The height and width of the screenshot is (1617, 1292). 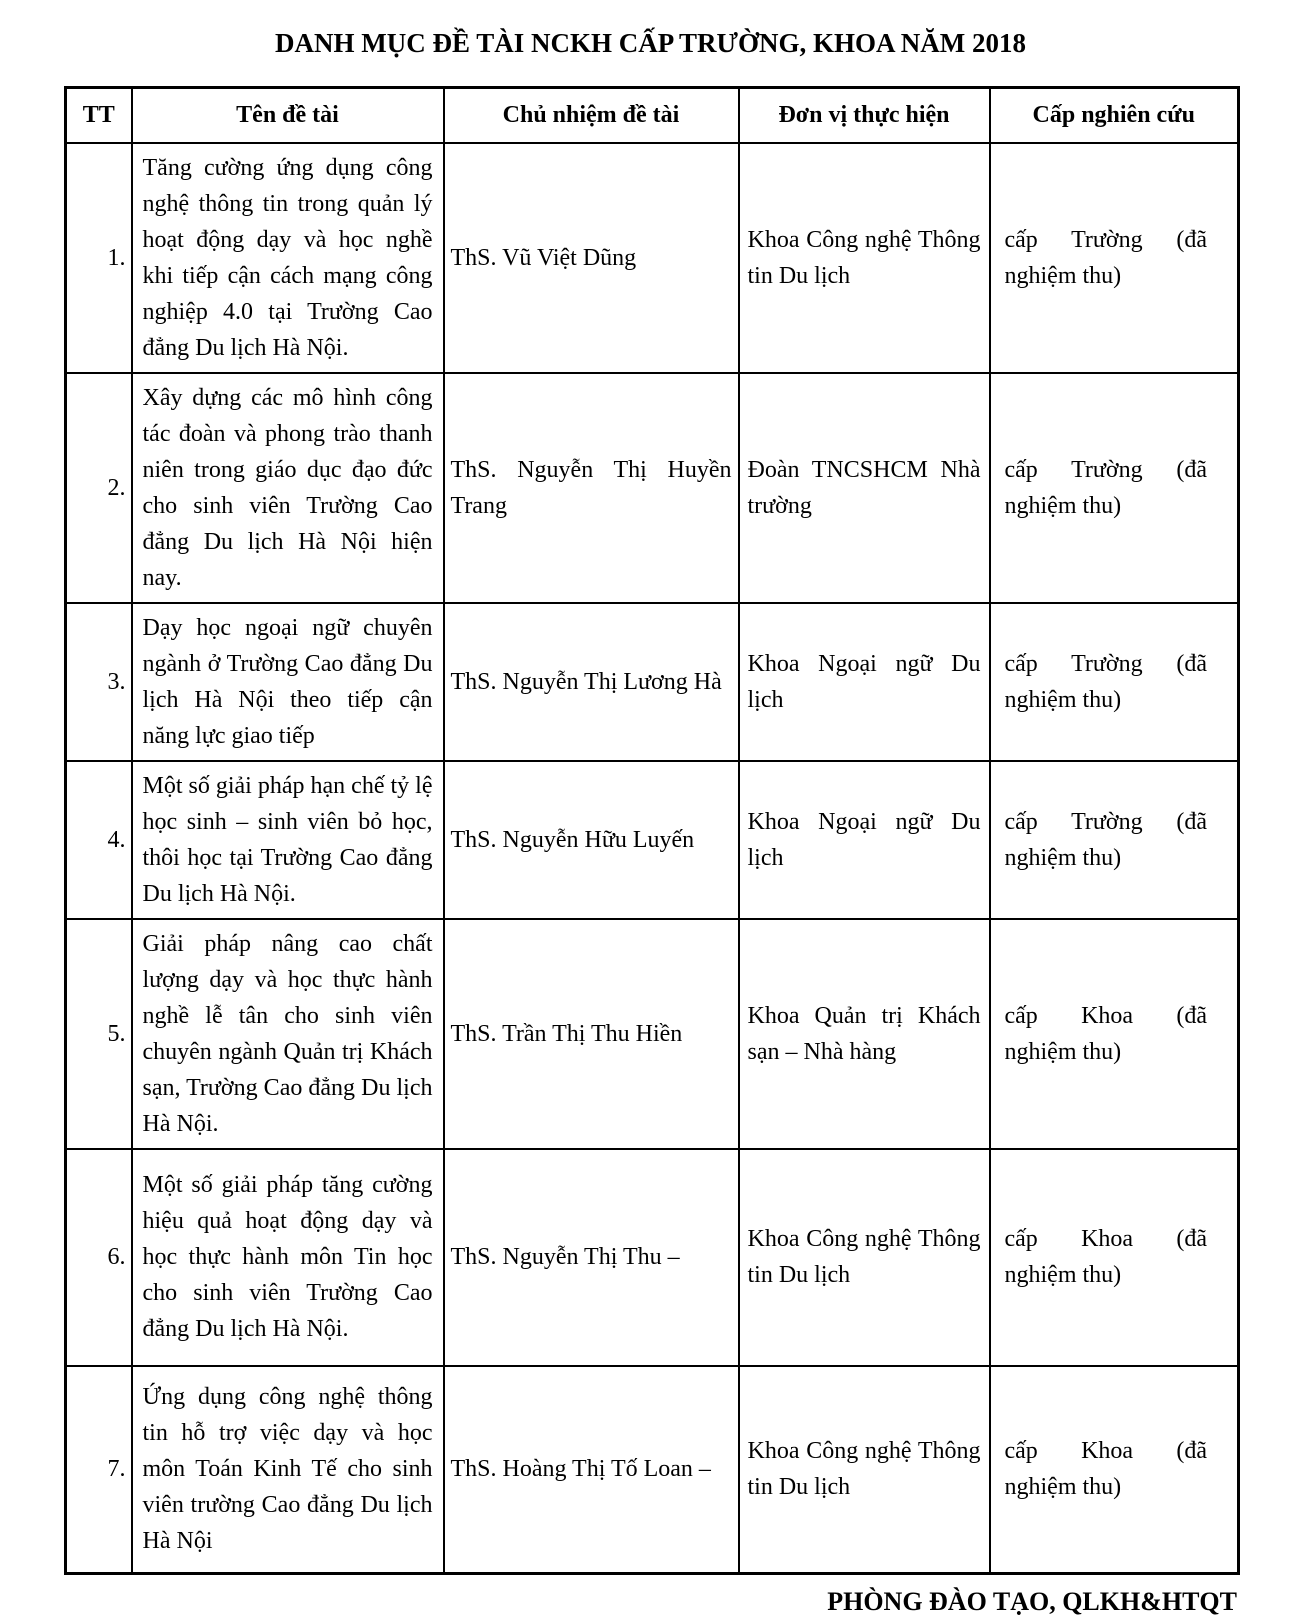 I want to click on row-number-cell: 6., so click(x=98, y=1257).